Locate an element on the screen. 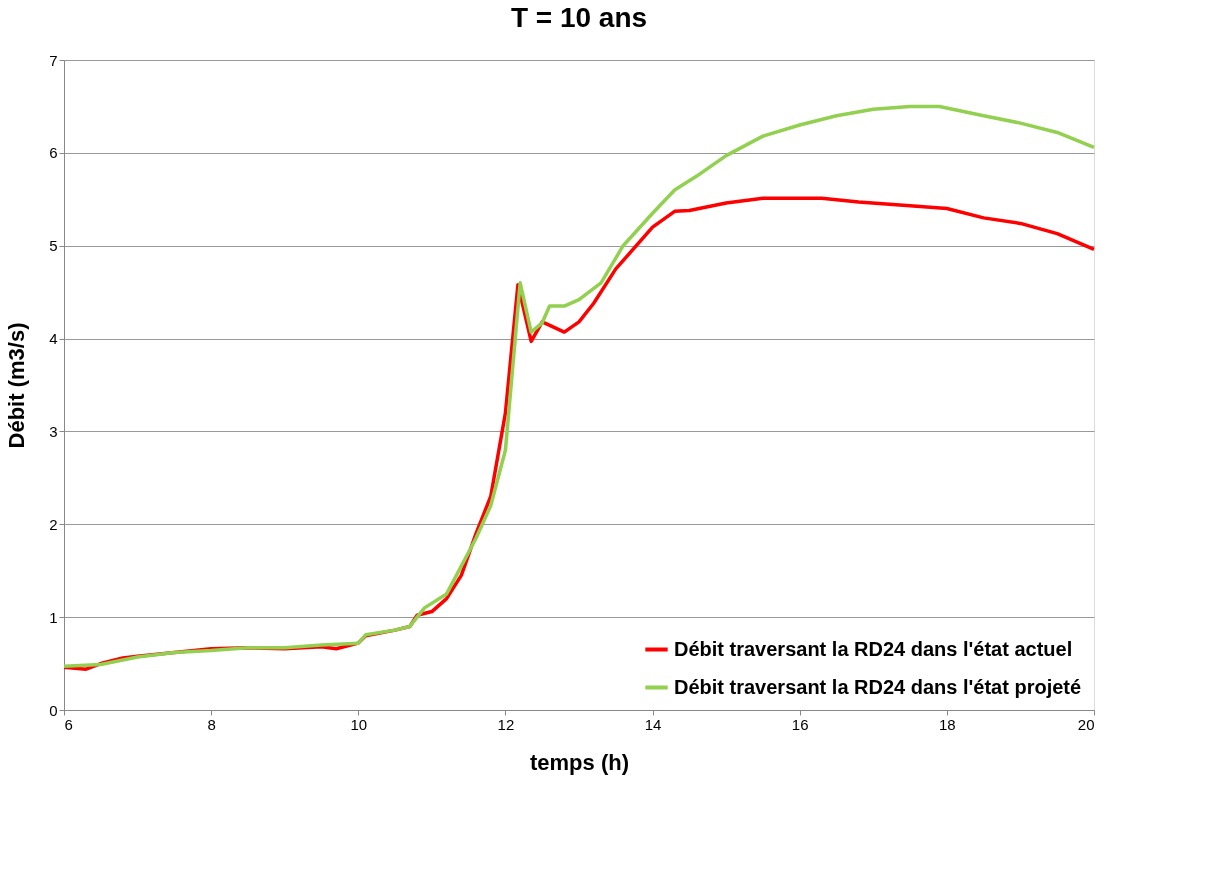 The width and height of the screenshot is (1216, 871). y-axis-title: Débit (m3/s) is located at coordinates (17, 385).